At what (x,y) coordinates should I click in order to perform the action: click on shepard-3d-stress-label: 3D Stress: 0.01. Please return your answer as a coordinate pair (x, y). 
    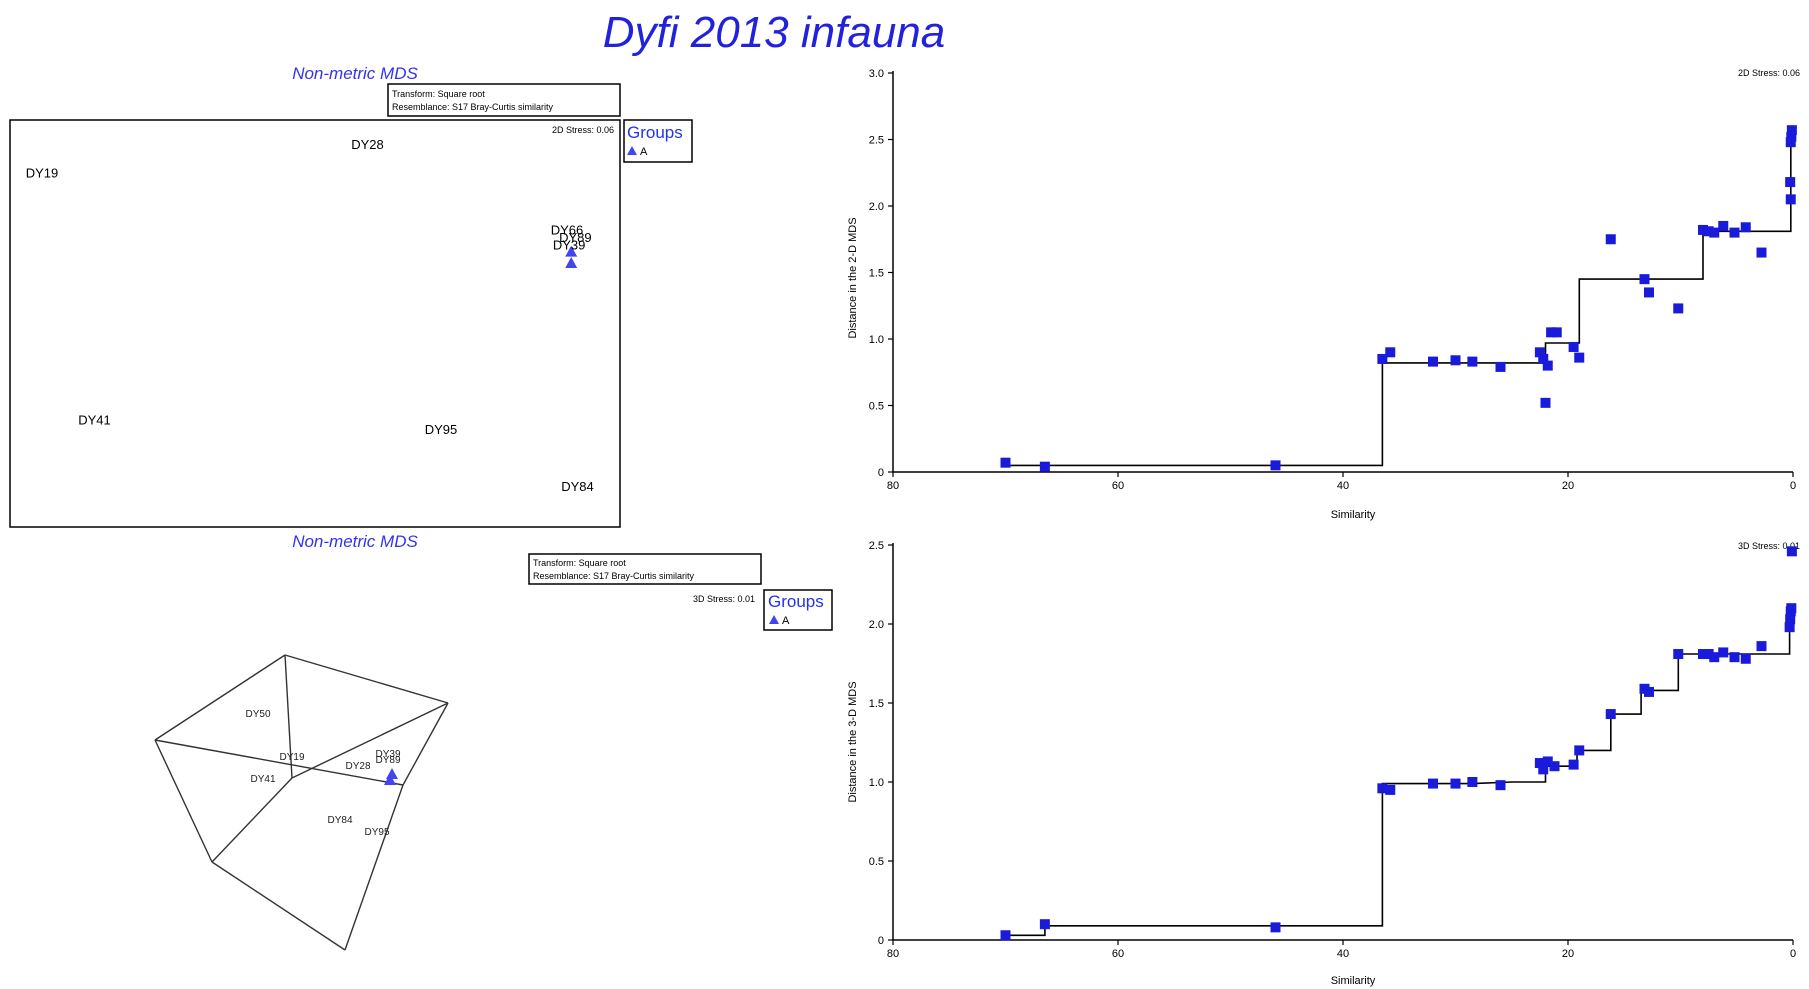
    Looking at the image, I should click on (1769, 546).